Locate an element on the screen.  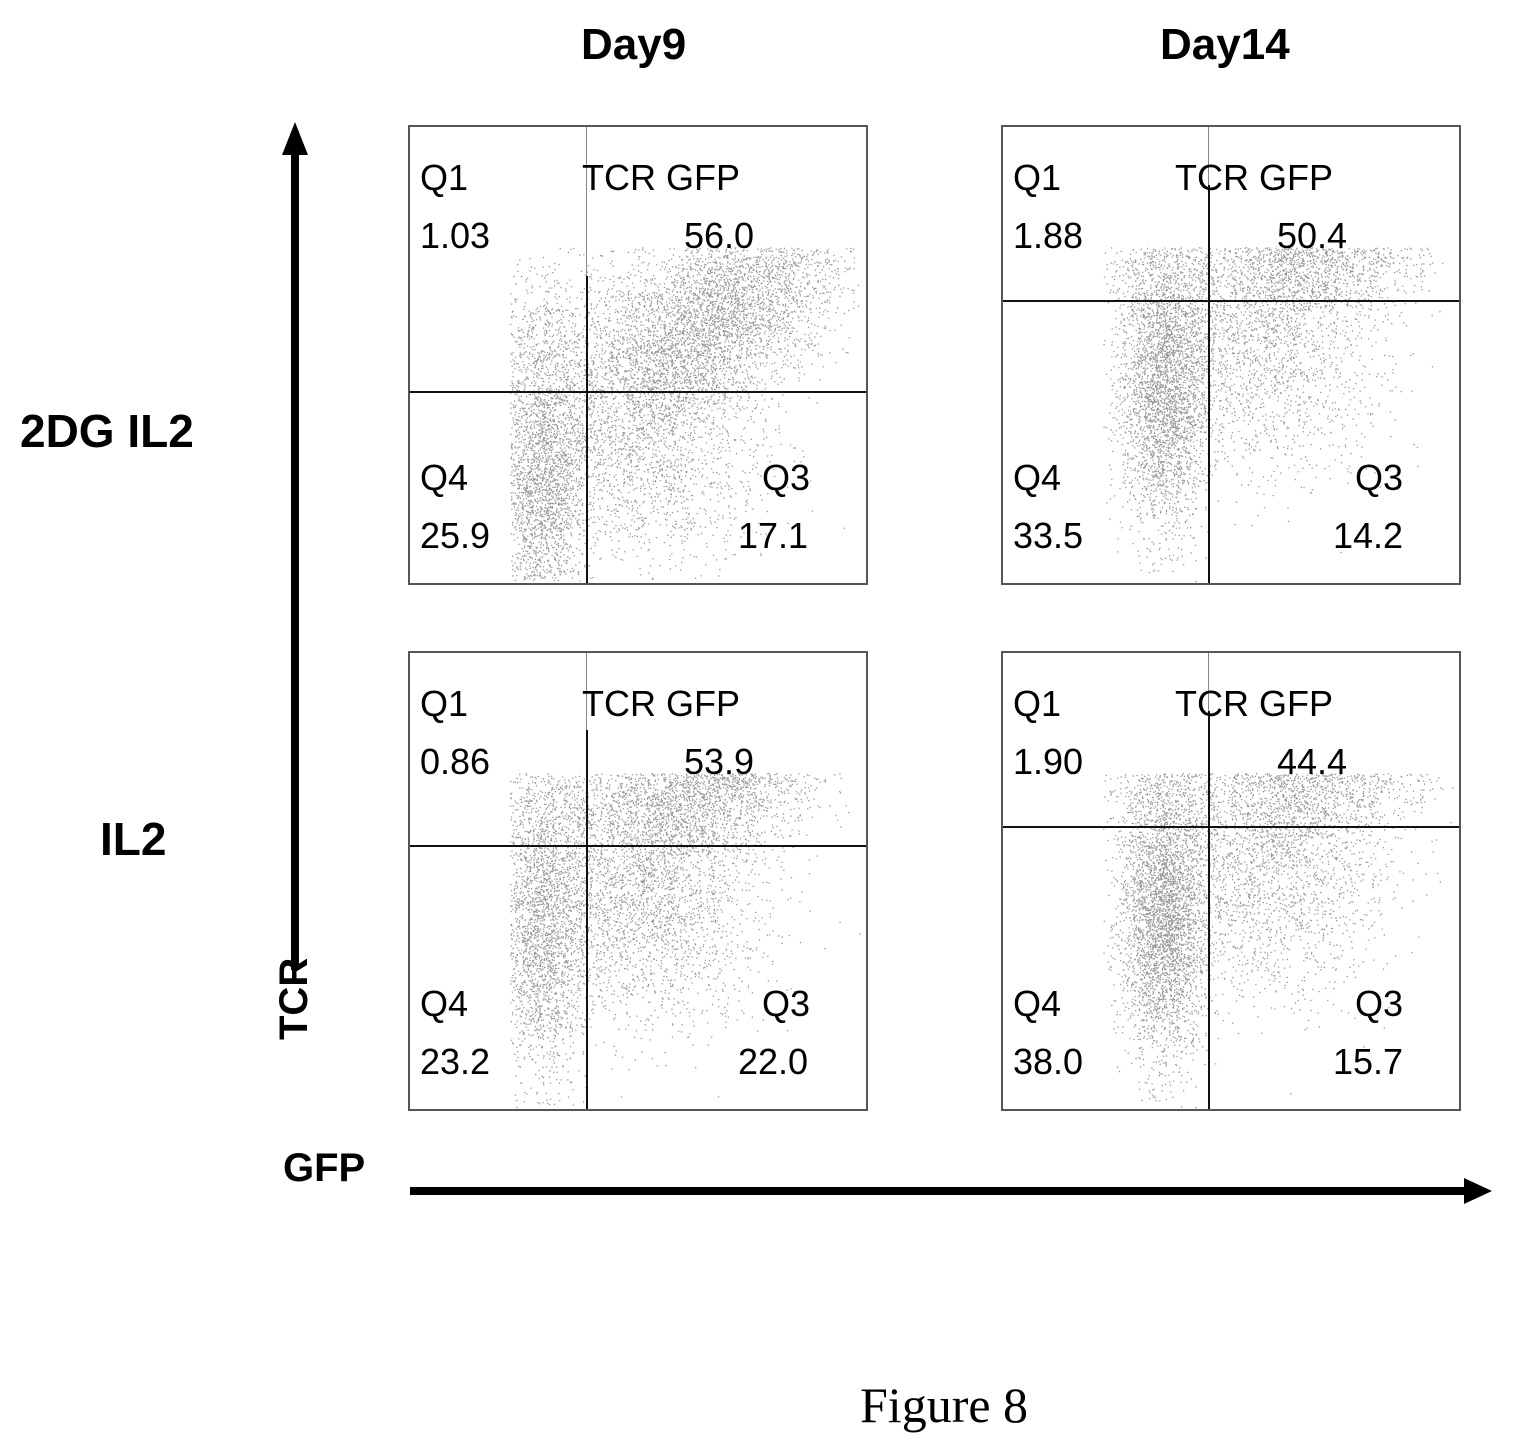
q3-value: 15.7 is located at coordinates (1368, 1061).